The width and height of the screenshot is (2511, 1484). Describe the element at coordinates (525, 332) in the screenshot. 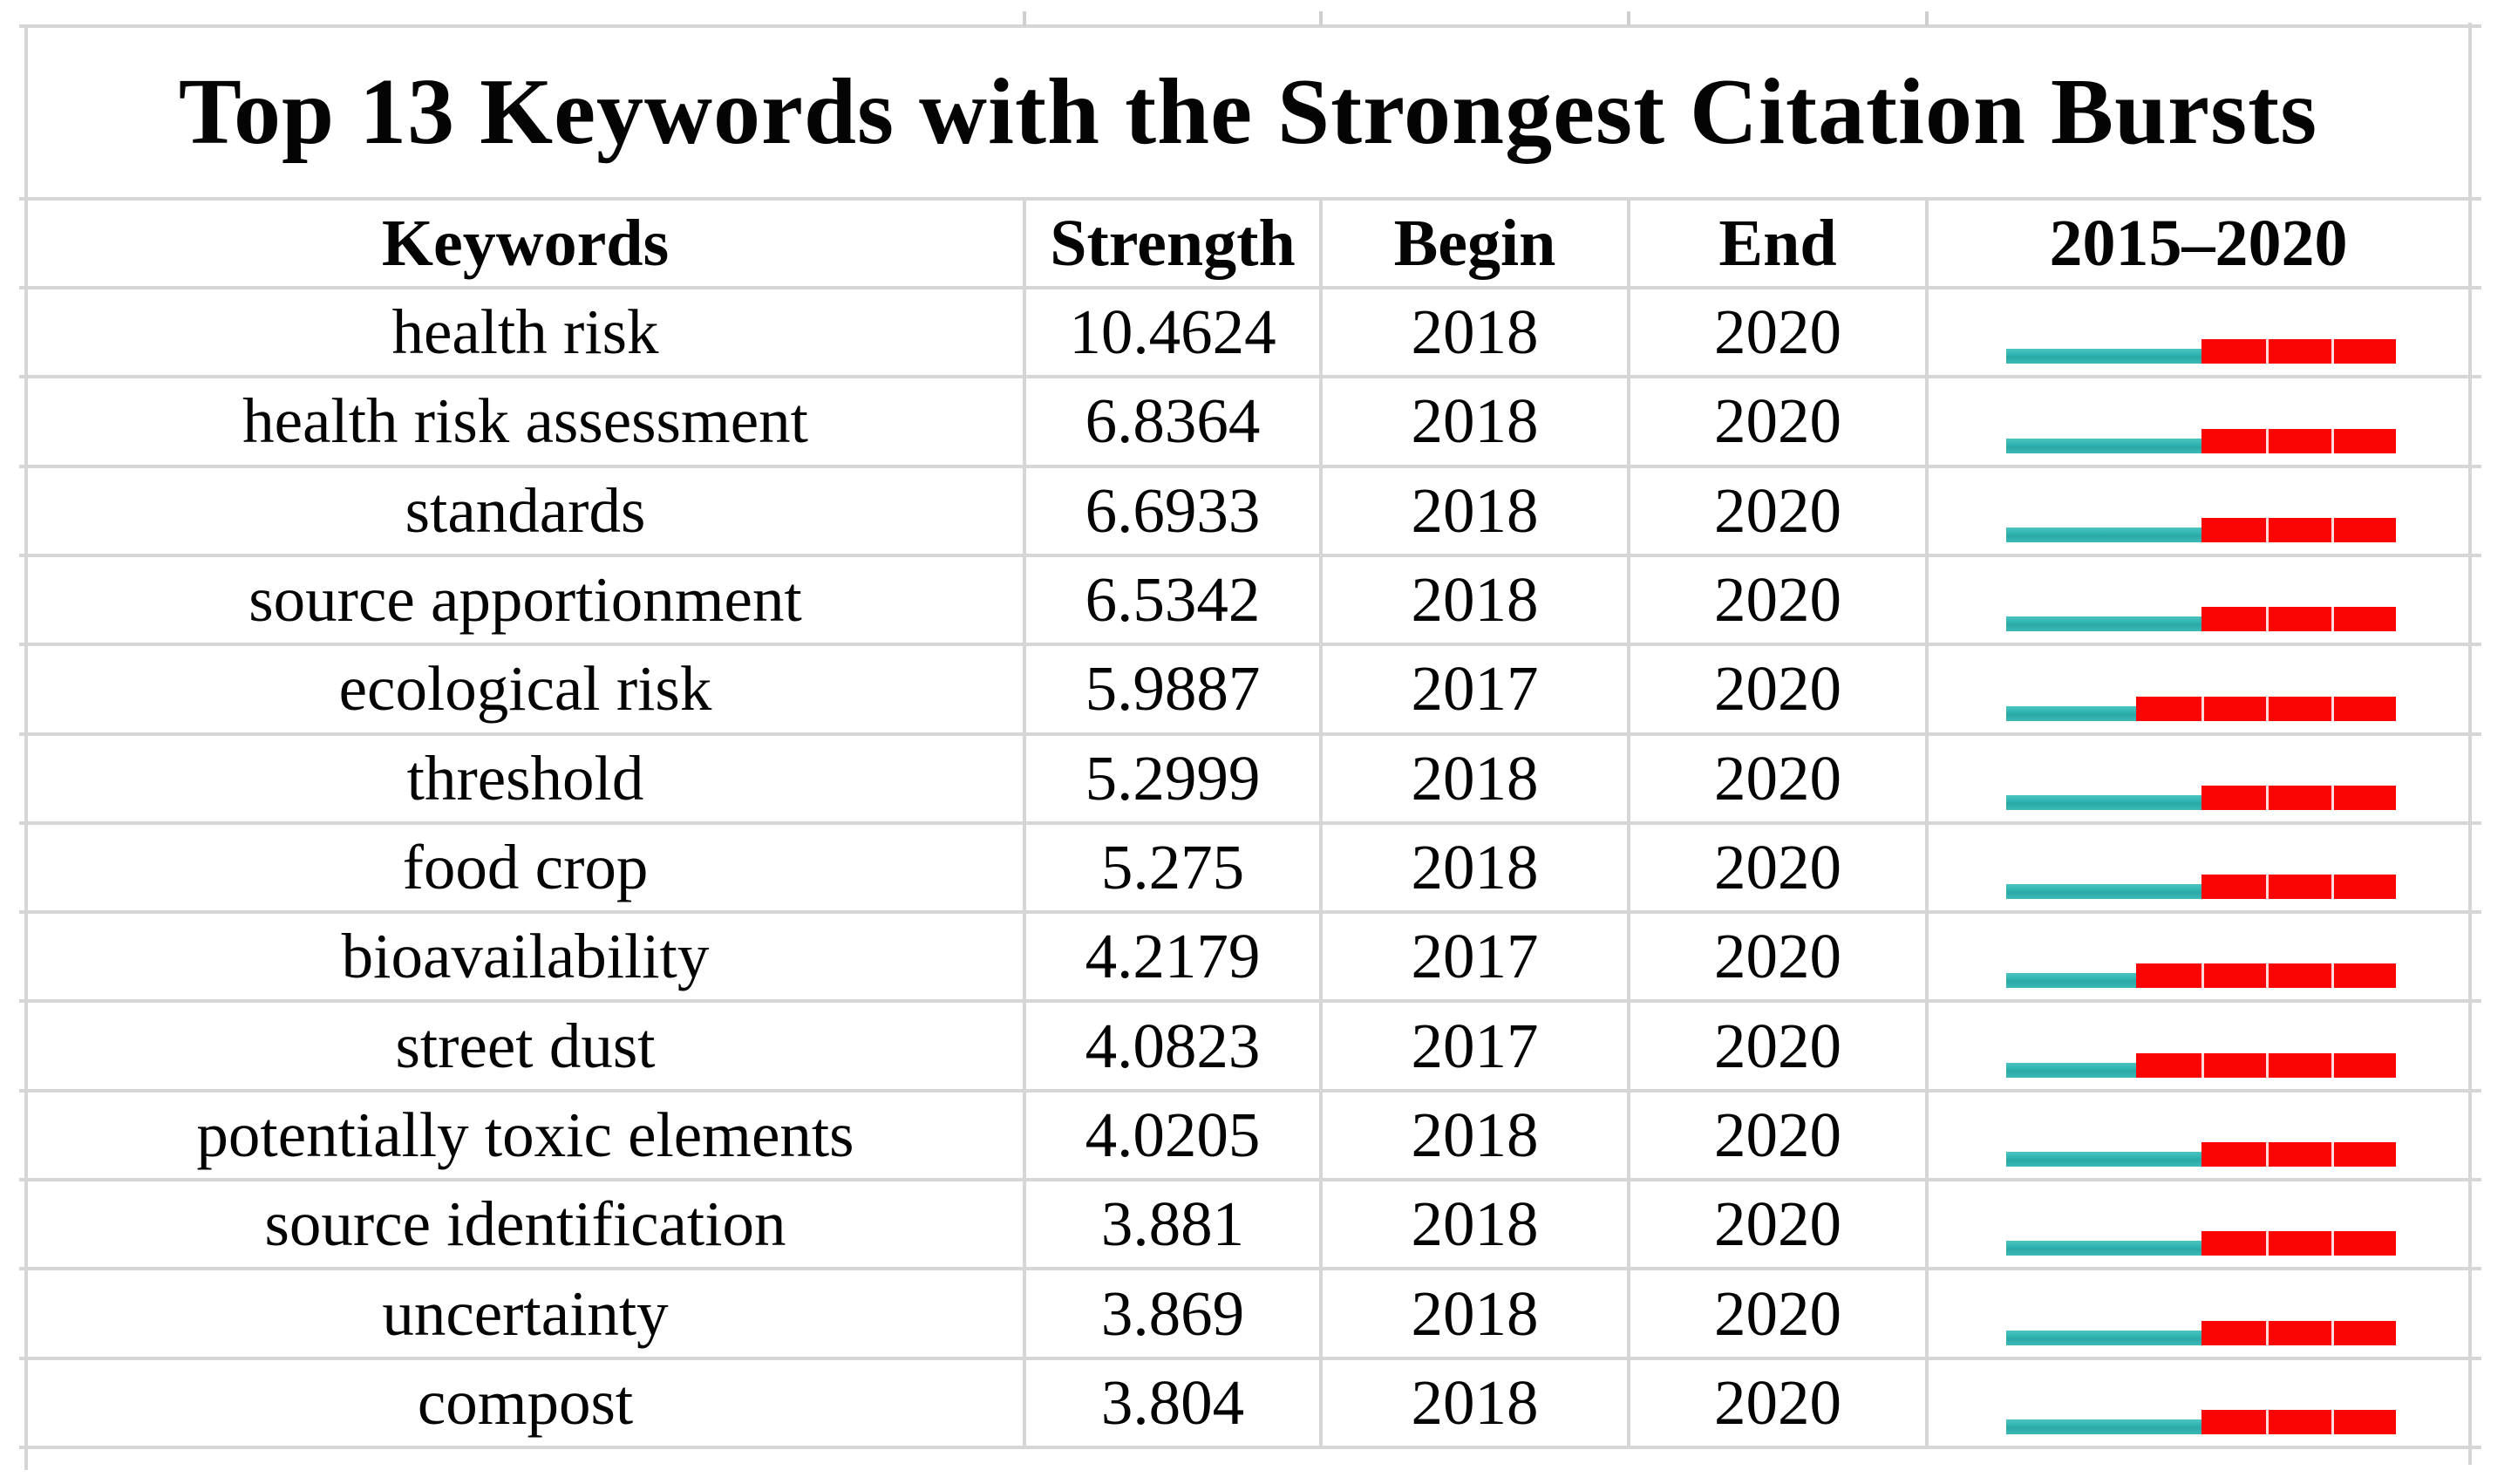

I see `keyword-cell: health risk` at that location.